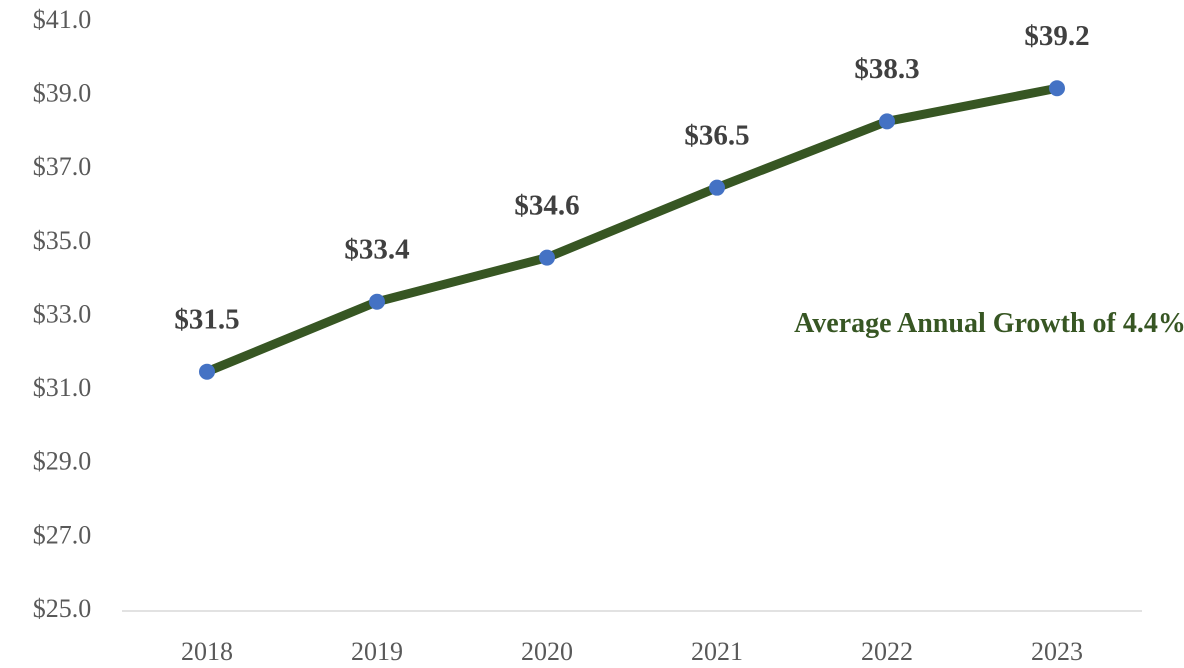  Describe the element at coordinates (1057, 651) in the screenshot. I see `x-tick-label: 2023` at that location.